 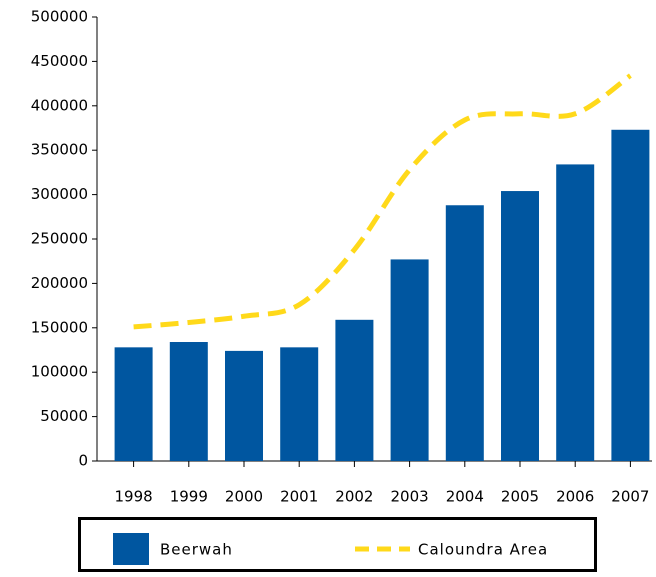 What do you see at coordinates (575, 497) in the screenshot?
I see `x-tick-label: 2006` at bounding box center [575, 497].